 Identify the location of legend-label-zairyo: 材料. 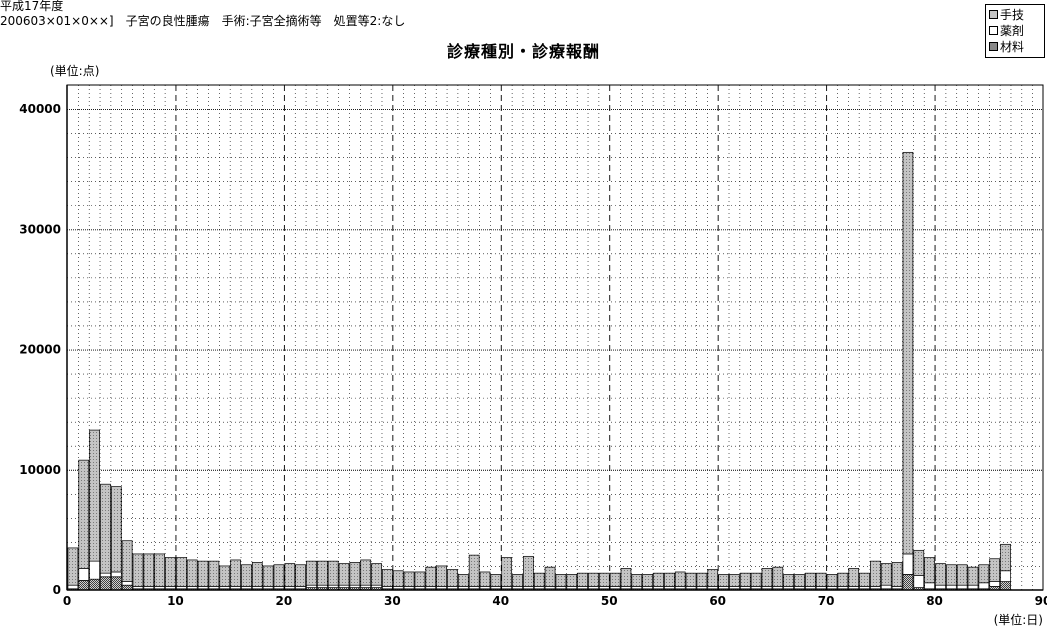
(1012, 46).